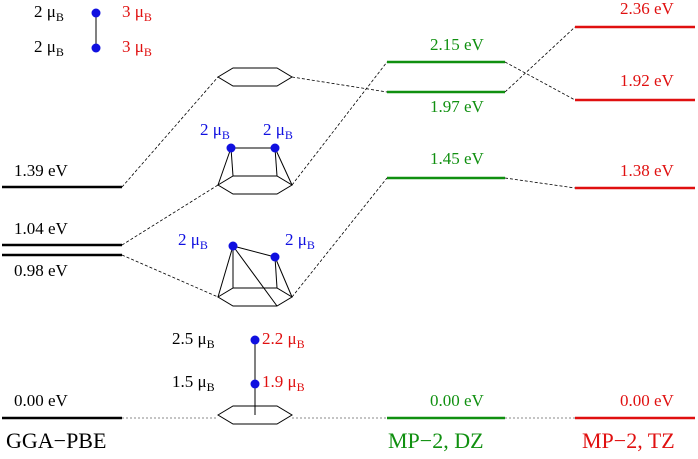 The width and height of the screenshot is (698, 459). I want to click on column-label: GGA−PBE, so click(56, 440).